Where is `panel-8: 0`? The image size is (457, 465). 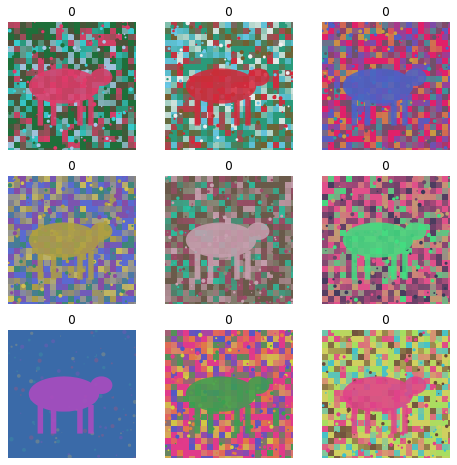 panel-8: 0 is located at coordinates (229, 385).